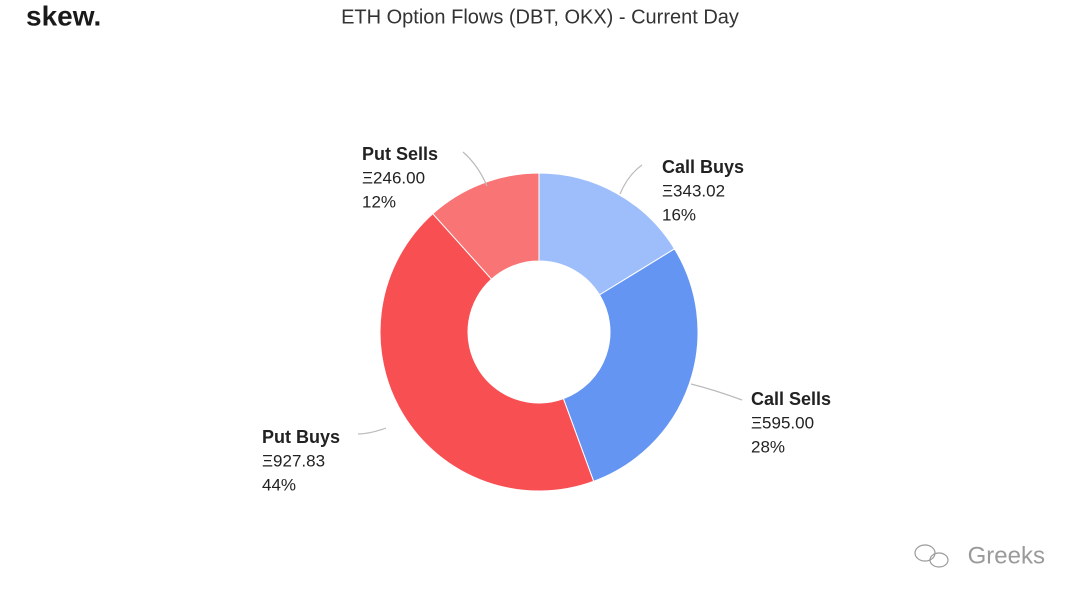 Image resolution: width=1080 pixels, height=603 pixels. Describe the element at coordinates (703, 167) in the screenshot. I see `slice-label: Call Buys` at that location.